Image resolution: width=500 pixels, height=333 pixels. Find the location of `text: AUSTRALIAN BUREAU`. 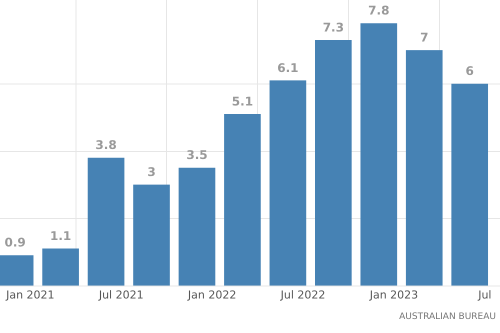

text: AUSTRALIAN BUREAU is located at coordinates (447, 317).